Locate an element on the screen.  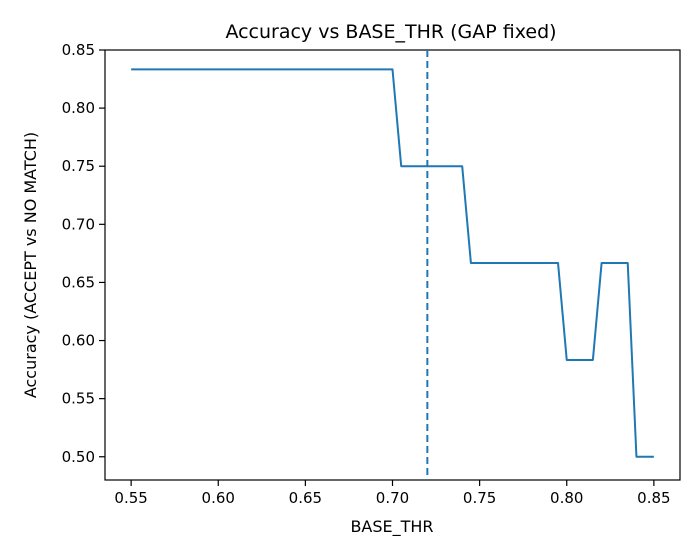
x-tick-label: 0.65 is located at coordinates (305, 498).